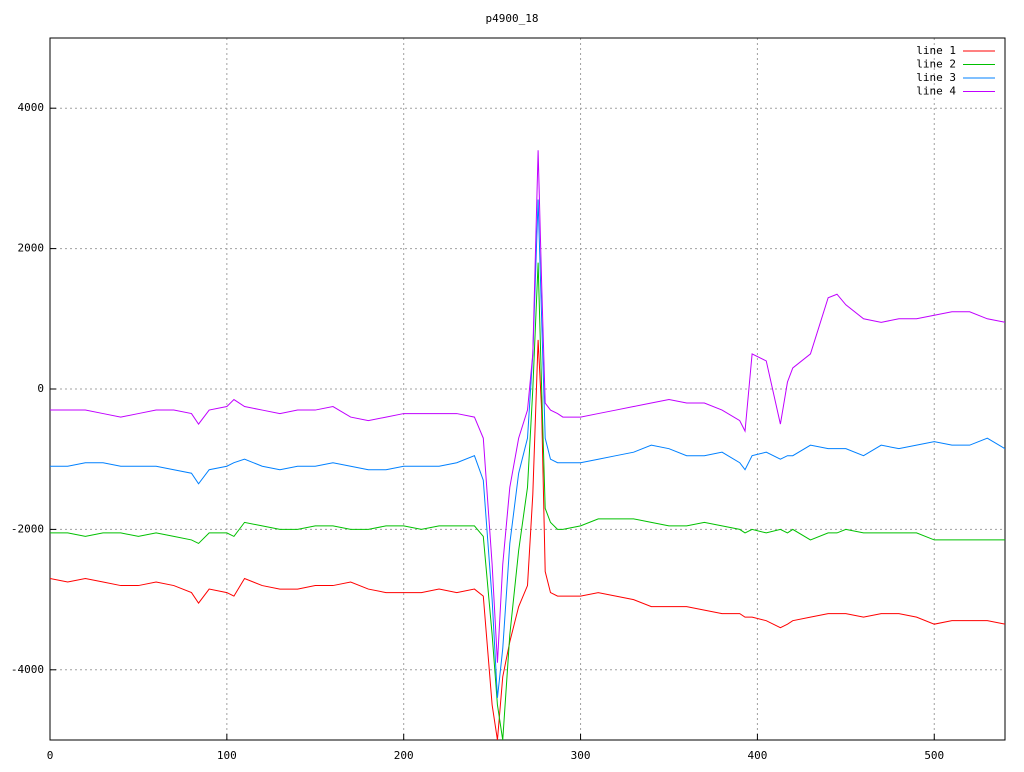 This screenshot has width=1024, height=772. I want to click on y-tick-label: 4000, so click(31, 107).